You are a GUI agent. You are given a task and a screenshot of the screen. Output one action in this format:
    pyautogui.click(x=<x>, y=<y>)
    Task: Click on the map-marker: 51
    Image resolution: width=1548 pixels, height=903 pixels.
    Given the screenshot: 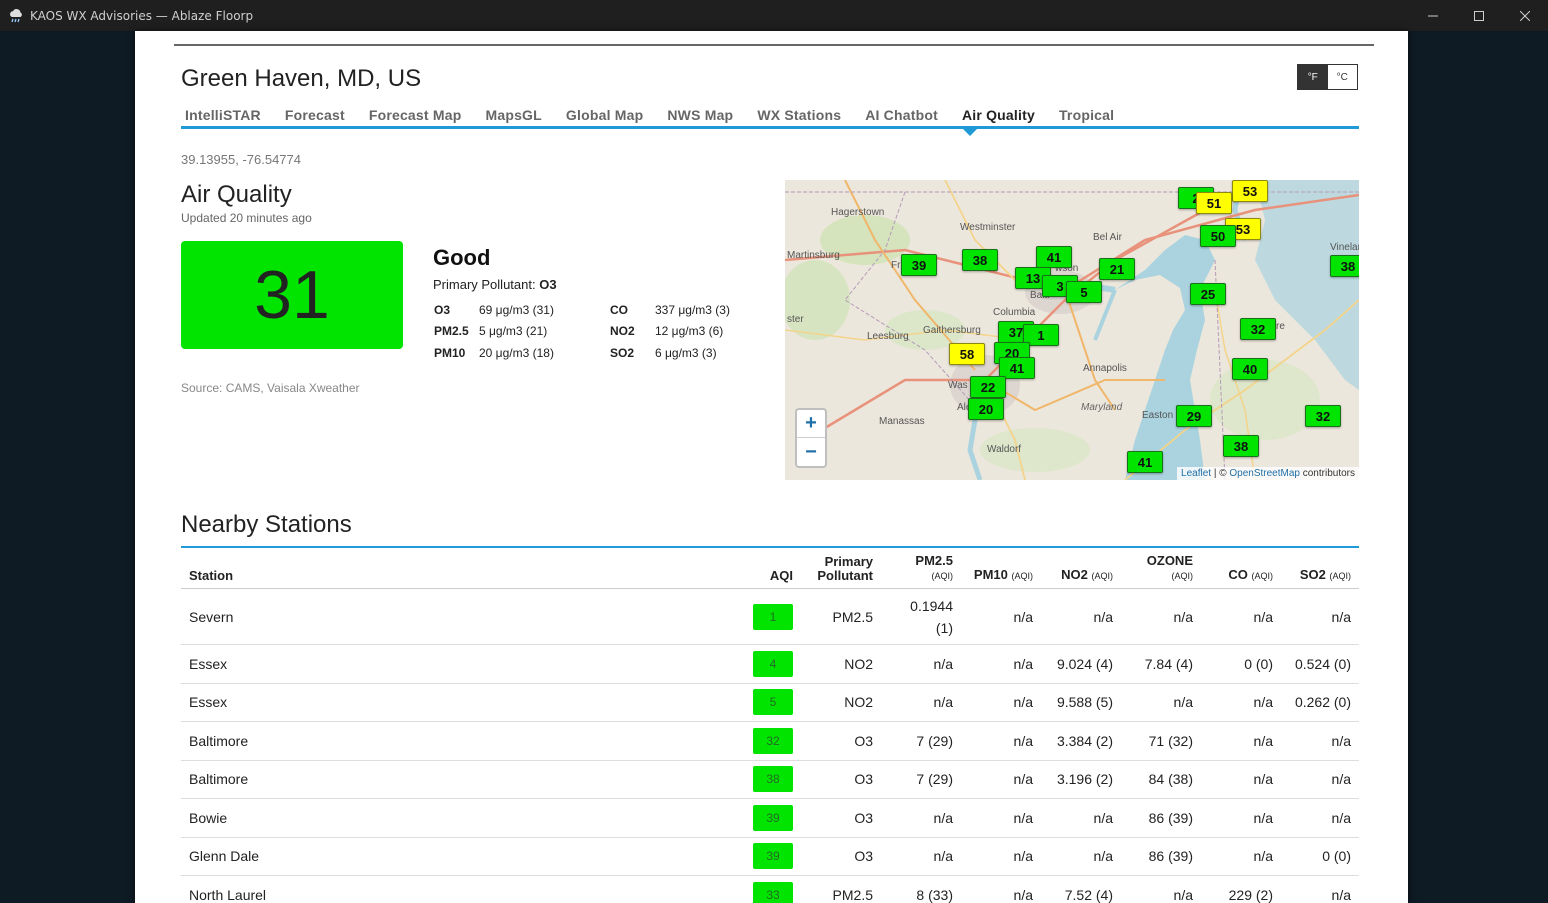 What is the action you would take?
    pyautogui.click(x=1214, y=203)
    